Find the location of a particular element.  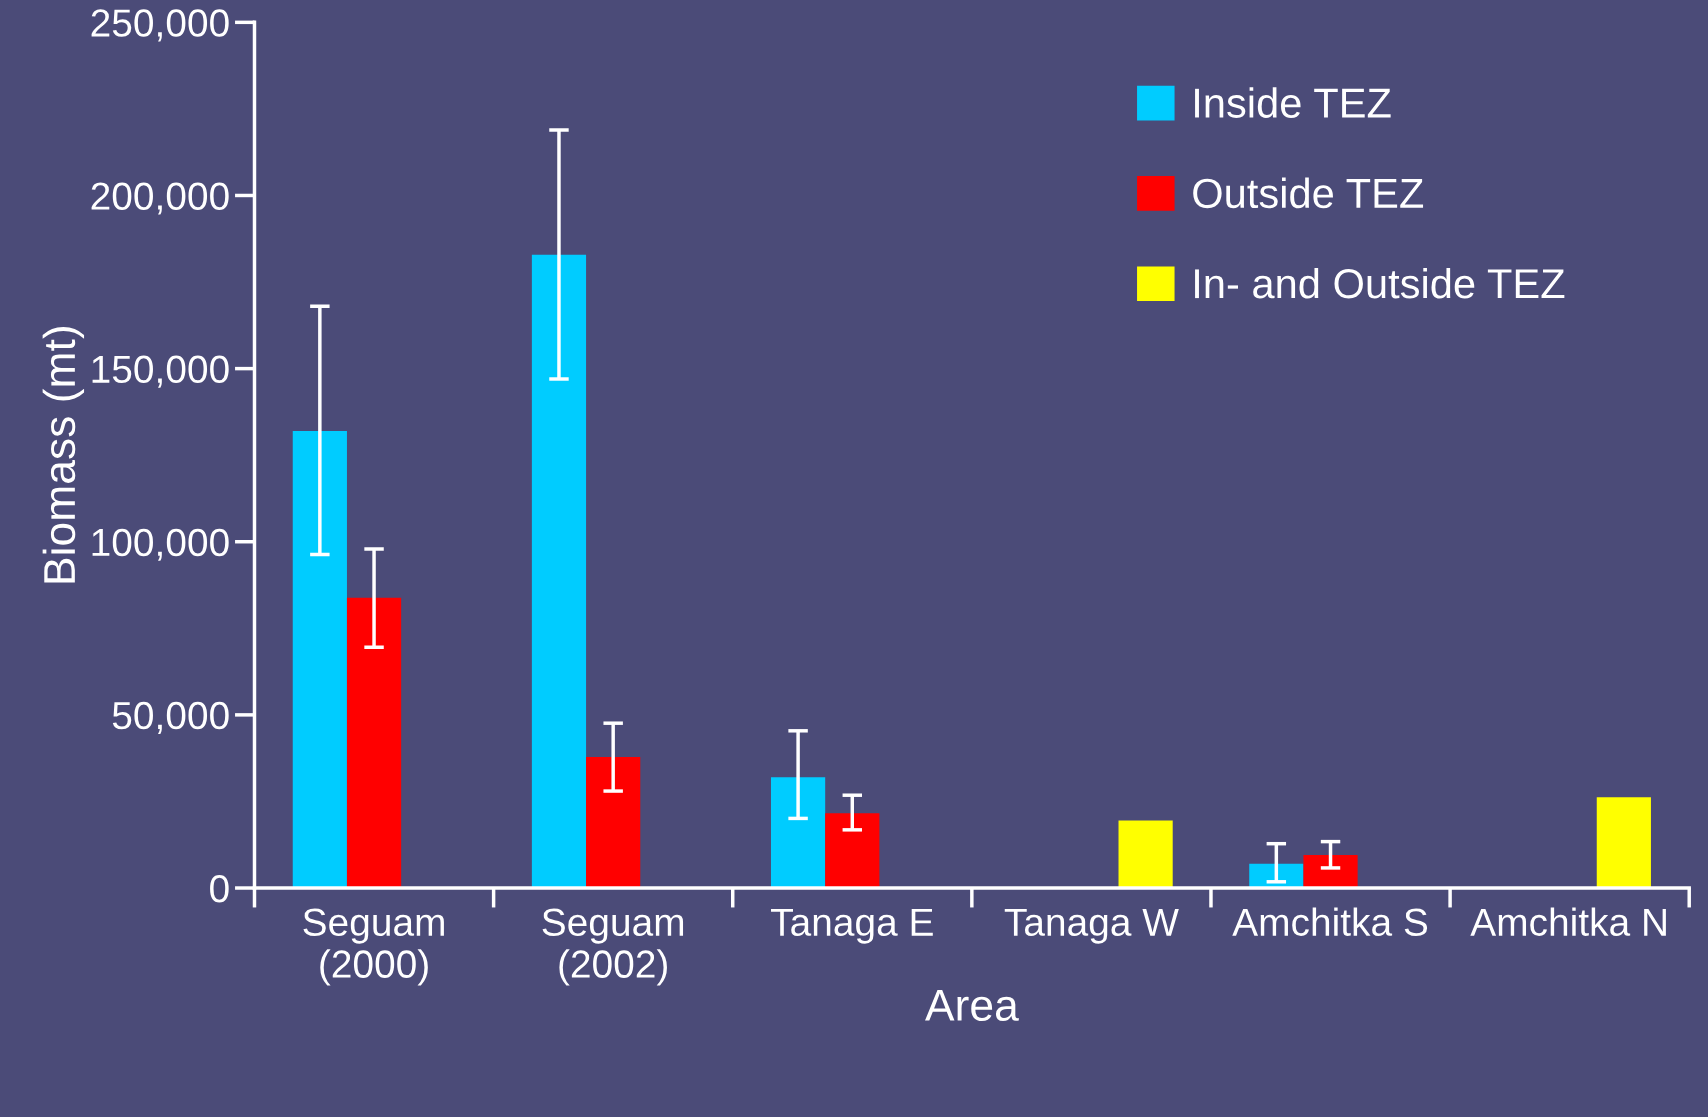

x-tick-label: Seguam (2002) is located at coordinates (613, 947).